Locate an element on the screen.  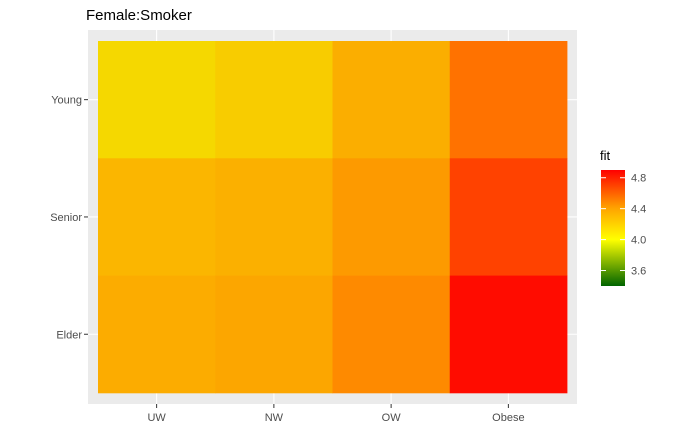
y-axis: Young Senior Elder is located at coordinates (69, 218).